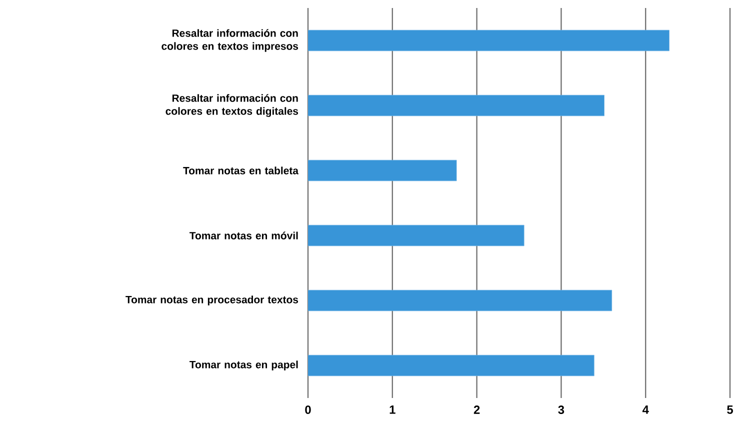 The width and height of the screenshot is (738, 440). What do you see at coordinates (212, 301) in the screenshot?
I see `y-tick-label: Tomar notas en procesador textos` at bounding box center [212, 301].